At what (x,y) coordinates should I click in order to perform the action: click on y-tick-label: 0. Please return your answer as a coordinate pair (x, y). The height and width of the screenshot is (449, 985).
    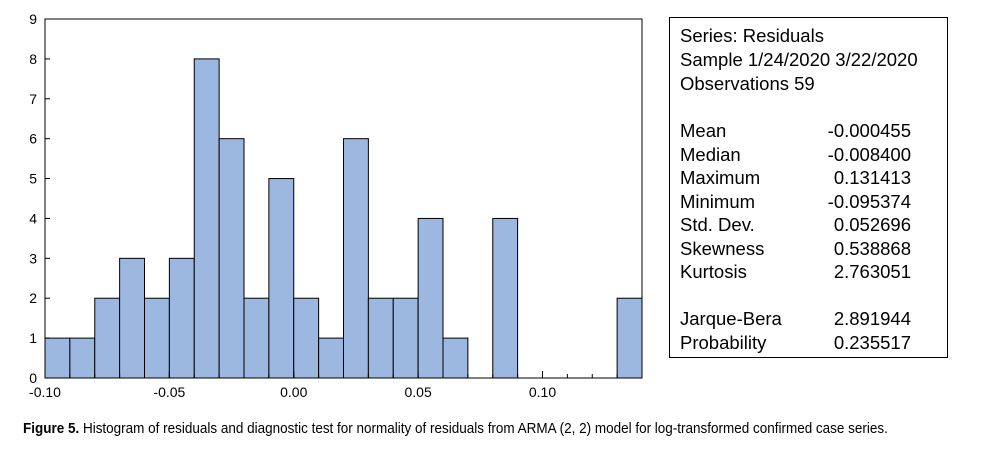
    Looking at the image, I should click on (33, 378).